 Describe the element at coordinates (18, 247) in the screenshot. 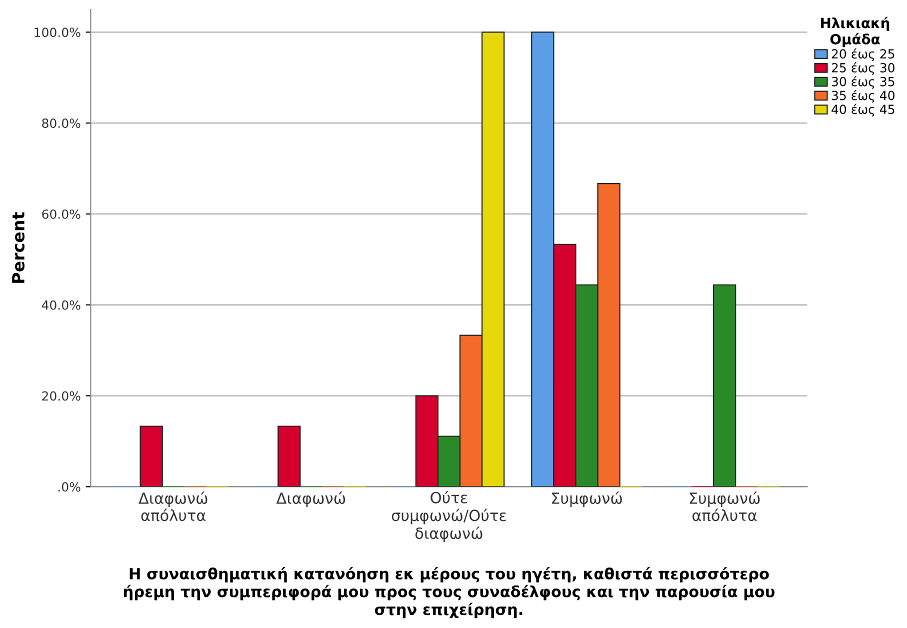

I see `y-axis-title: Percent` at that location.